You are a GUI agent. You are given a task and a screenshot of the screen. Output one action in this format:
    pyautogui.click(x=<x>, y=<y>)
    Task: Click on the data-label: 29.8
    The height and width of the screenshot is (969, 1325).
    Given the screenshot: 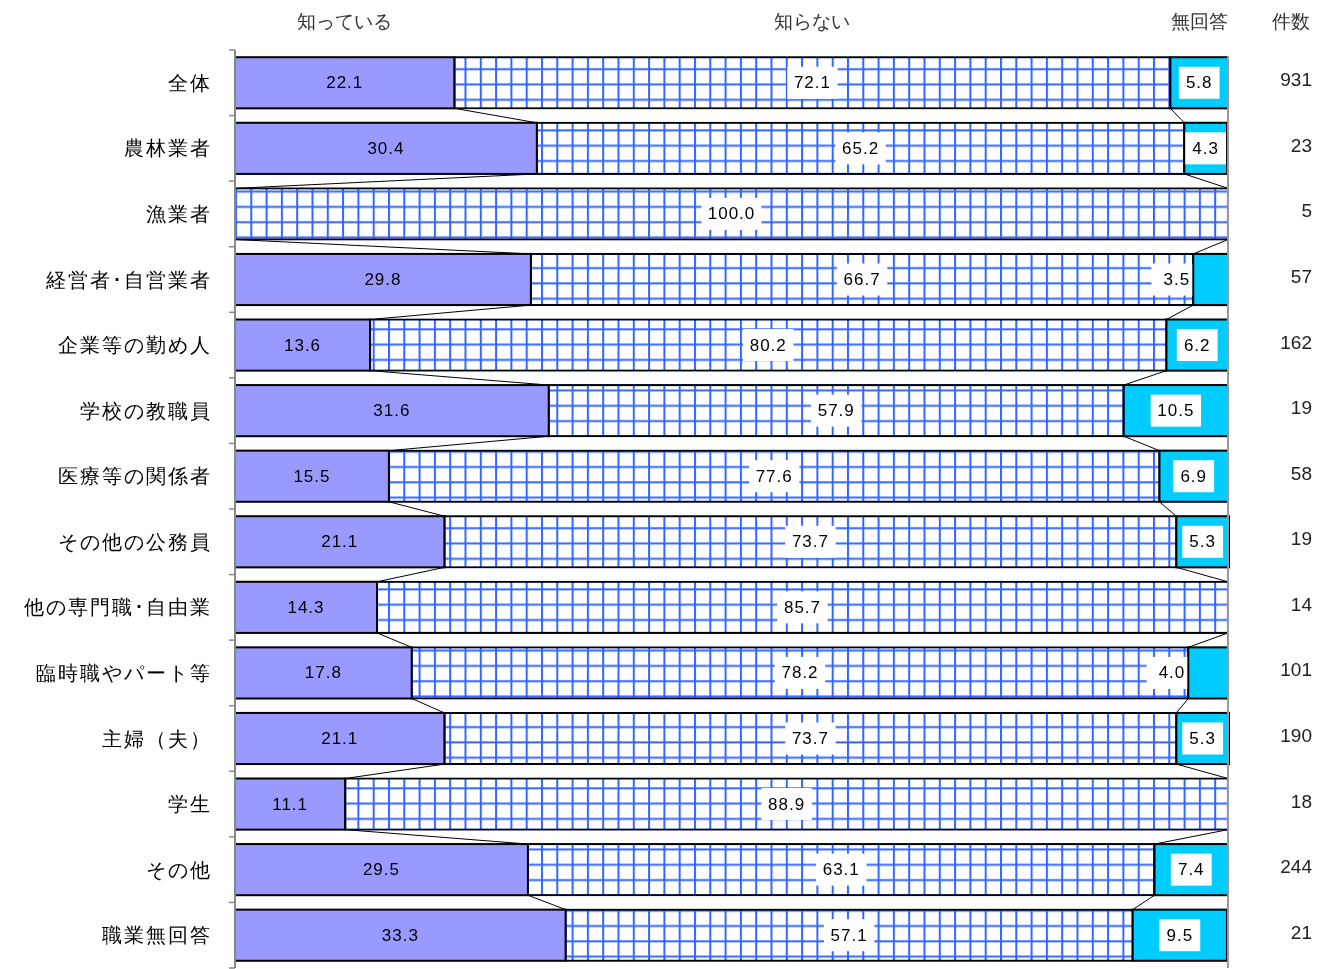 What is the action you would take?
    pyautogui.click(x=383, y=279)
    